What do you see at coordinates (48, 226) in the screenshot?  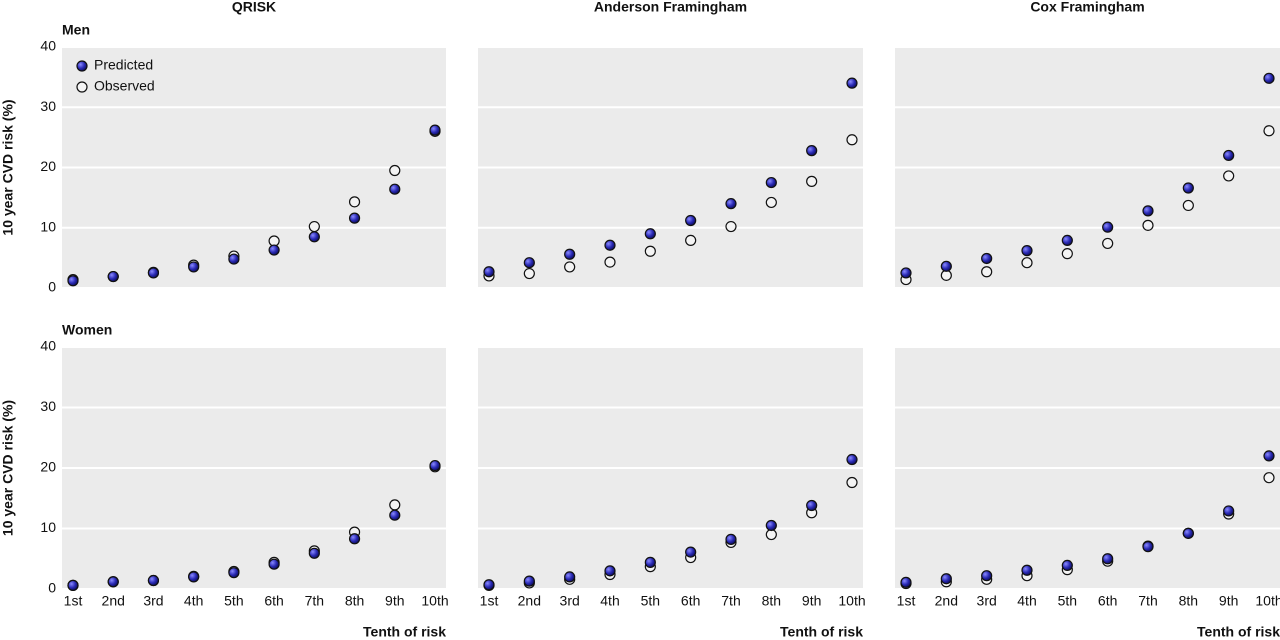 I see `y-tick-label: 10` at bounding box center [48, 226].